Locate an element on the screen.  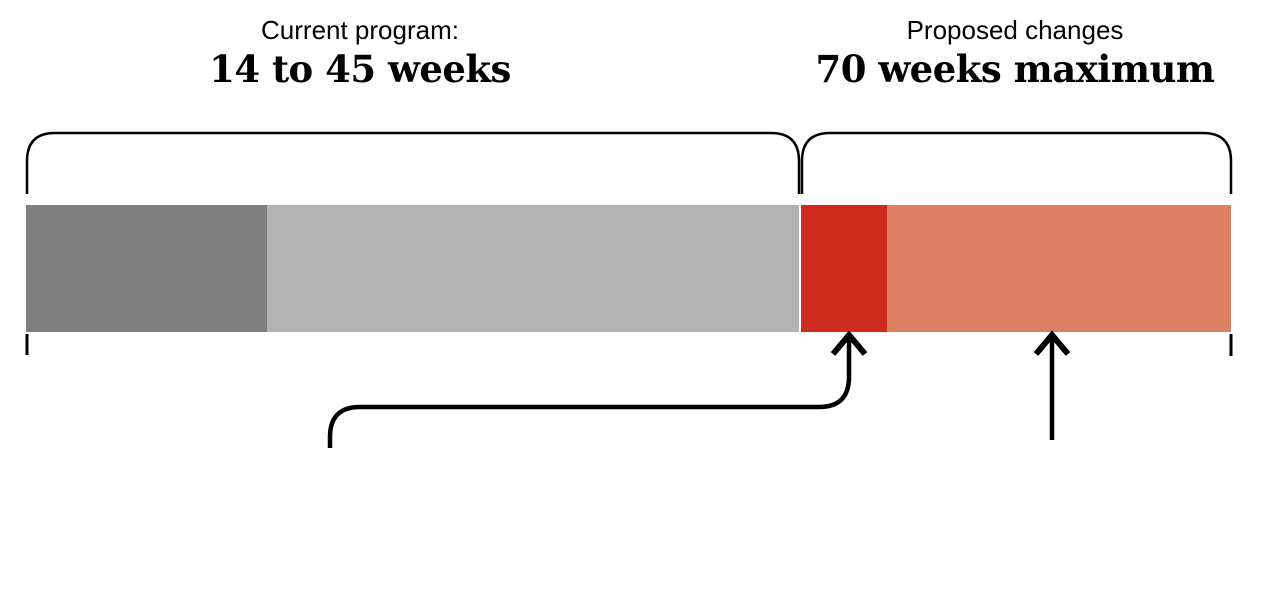
proposed-changes-heading: Proposed changes 70 weeks maximum is located at coordinates (997, 52).